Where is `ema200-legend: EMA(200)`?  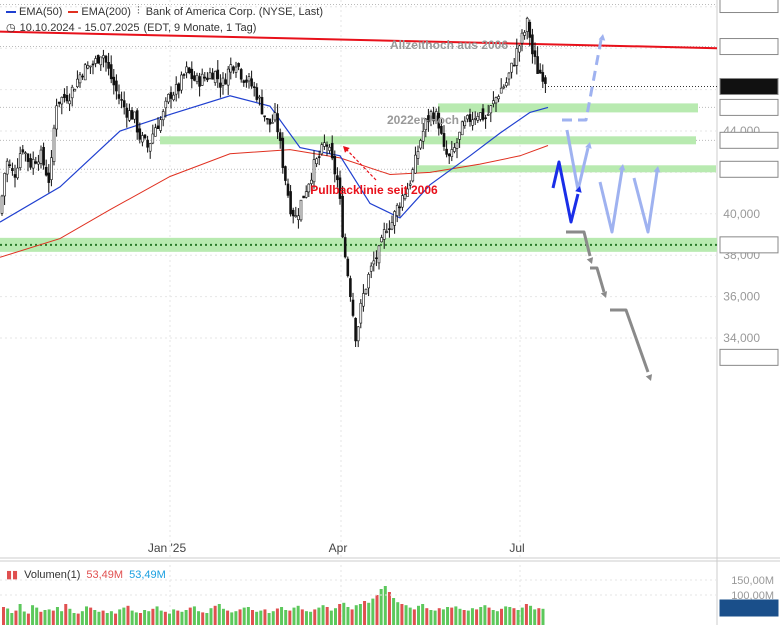
ema200-legend: EMA(200) is located at coordinates (99, 12).